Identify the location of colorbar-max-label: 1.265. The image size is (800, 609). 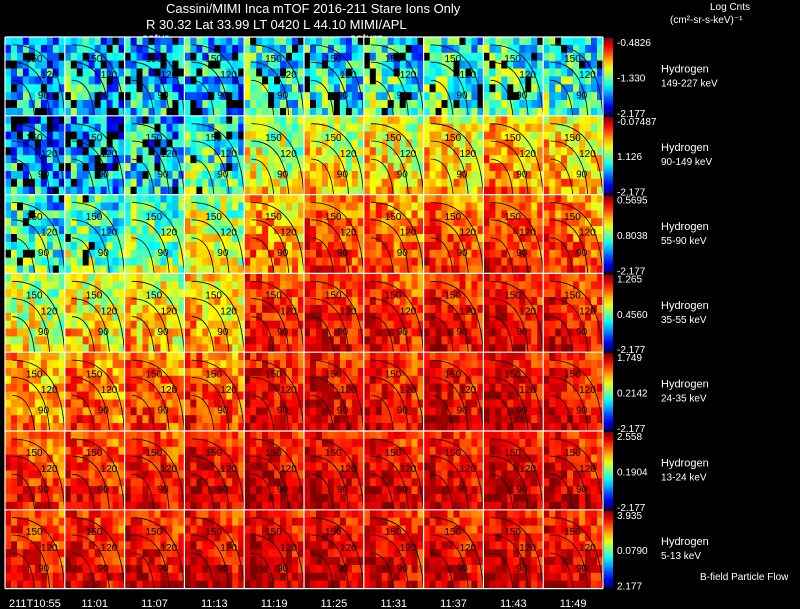
(629, 279).